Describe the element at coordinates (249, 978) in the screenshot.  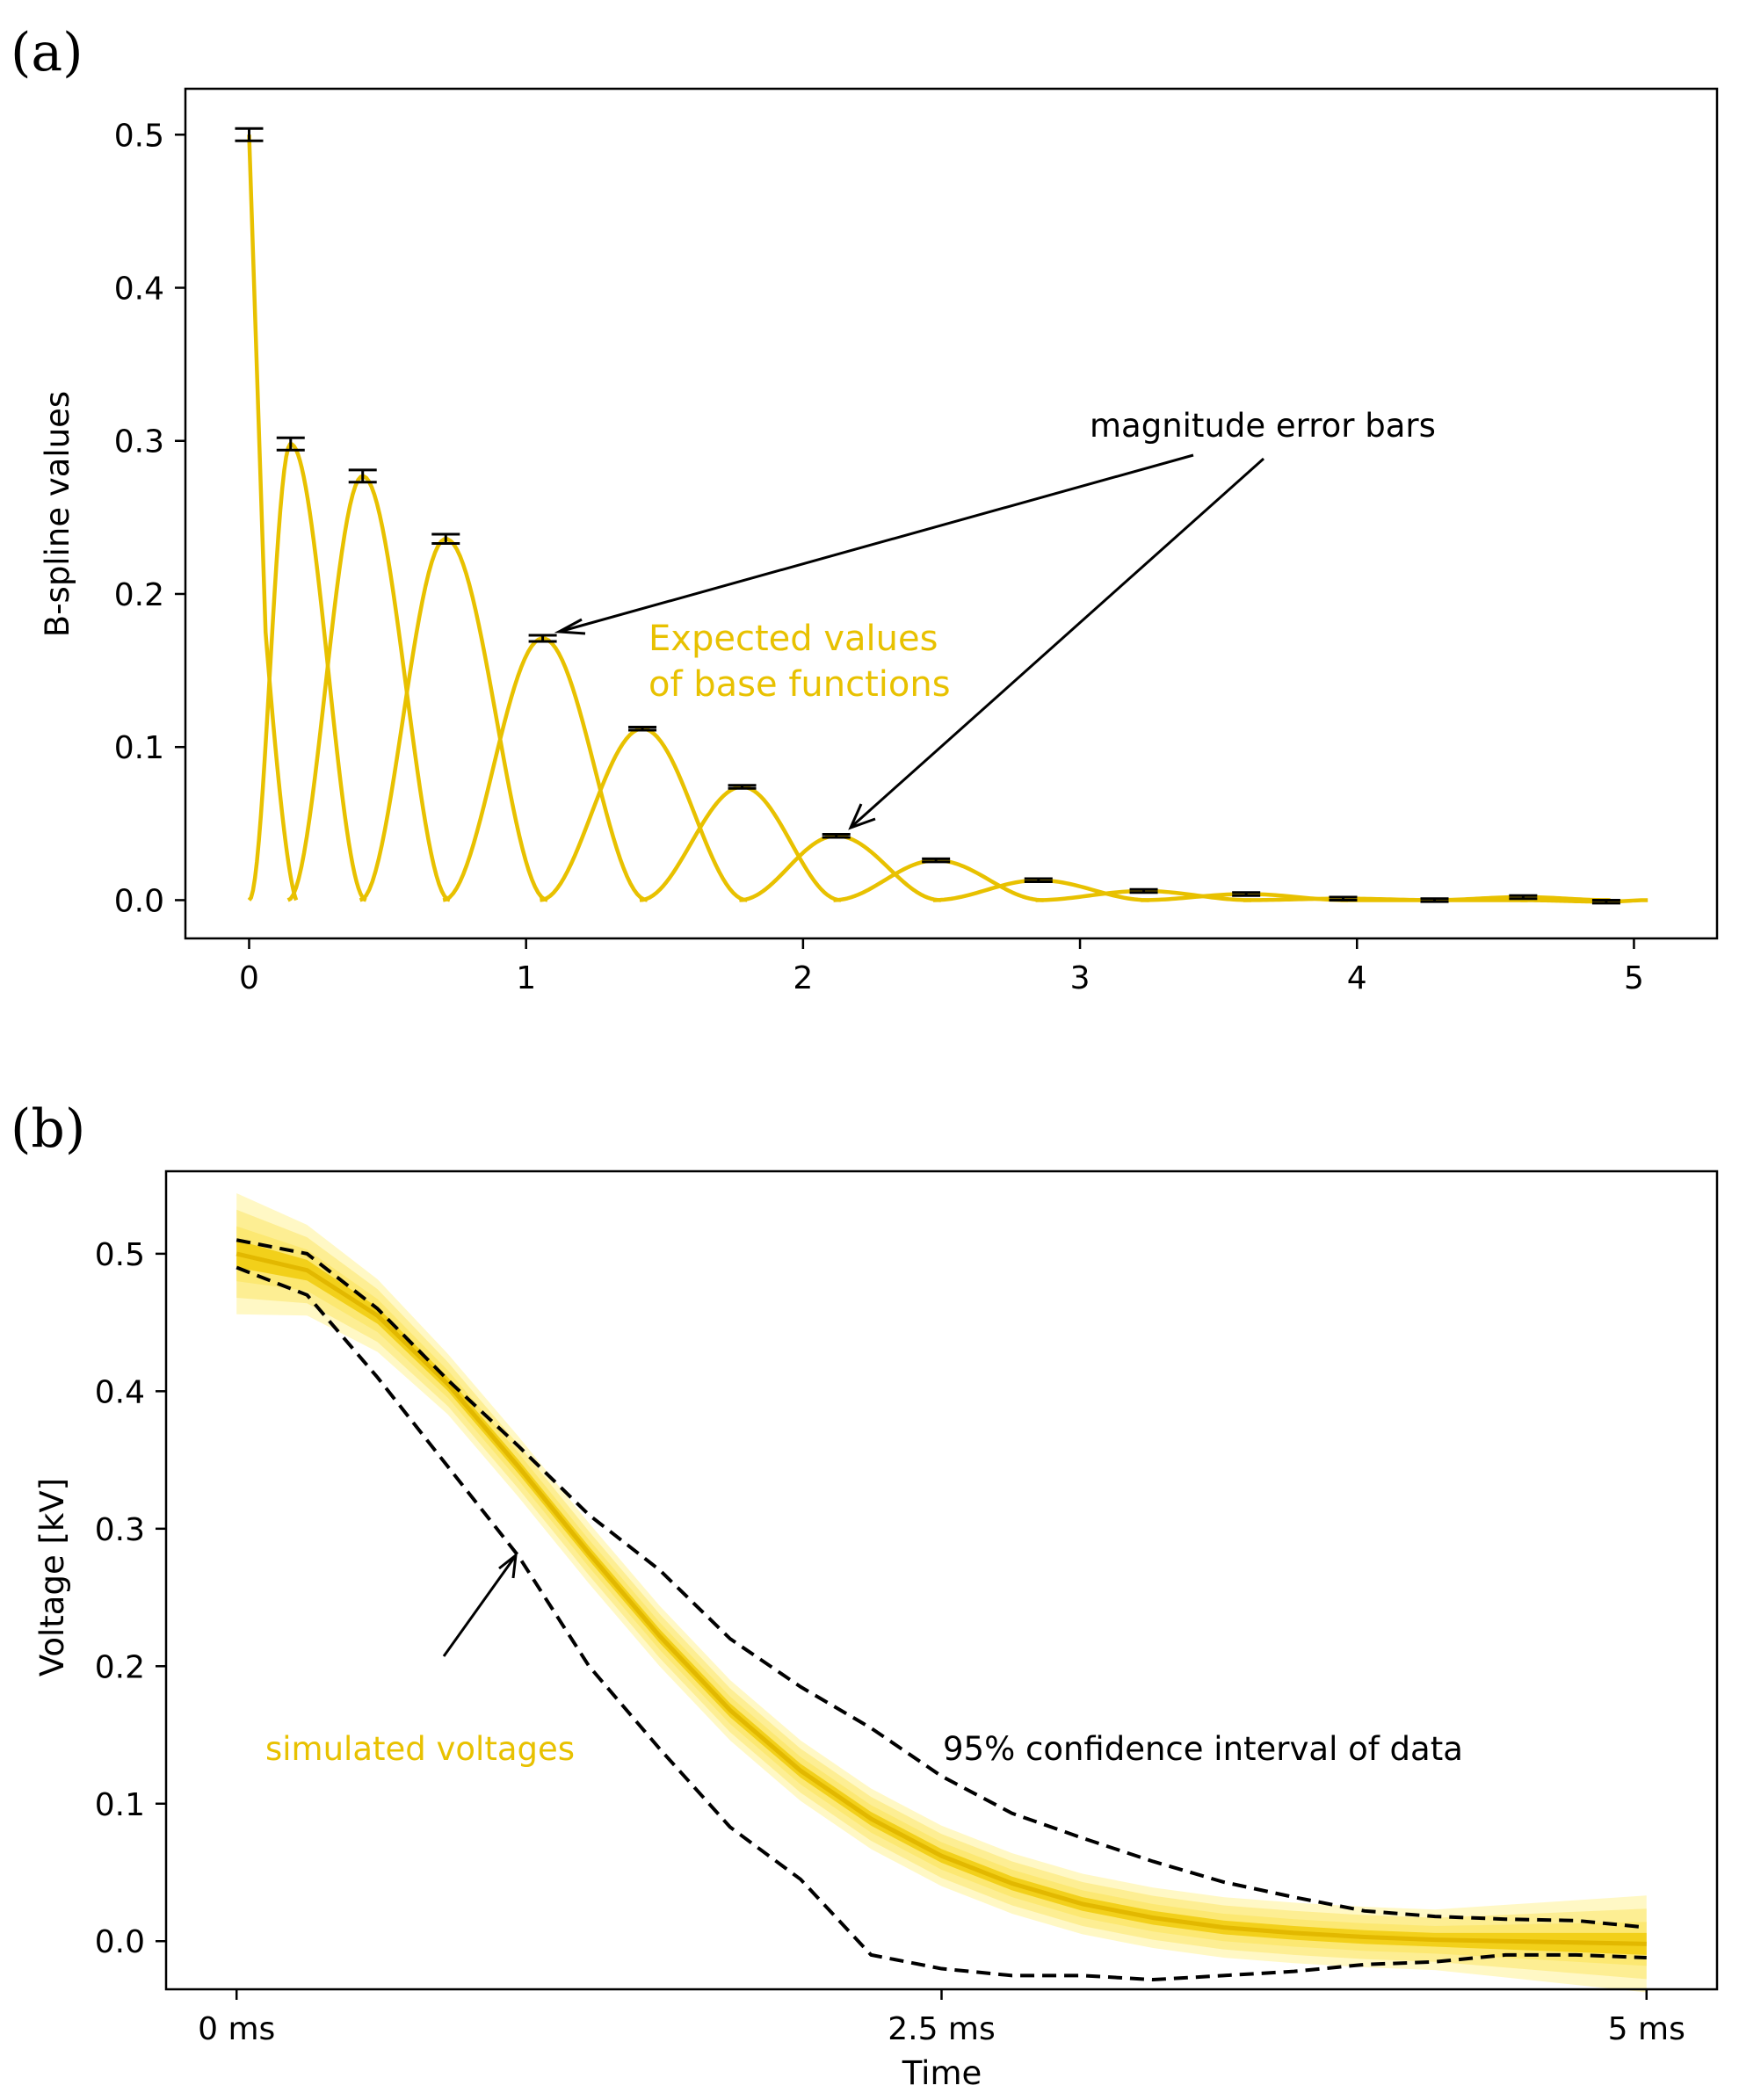
I see `a-x-tick-label: 0` at that location.